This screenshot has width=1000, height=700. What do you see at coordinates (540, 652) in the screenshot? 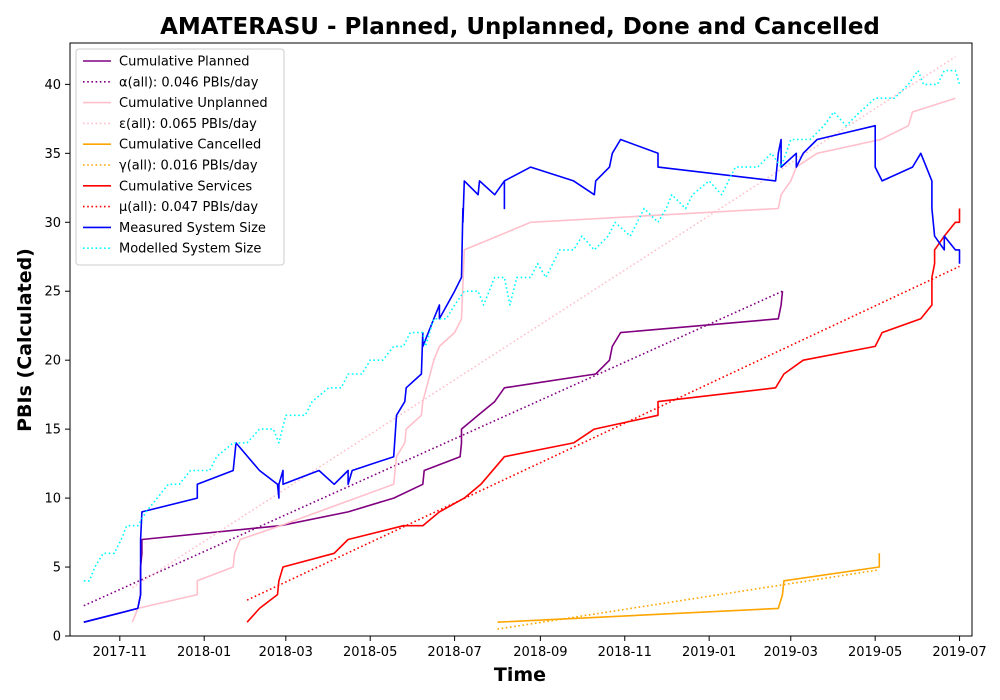
I see `x-tick-label: 2018-09` at bounding box center [540, 652].